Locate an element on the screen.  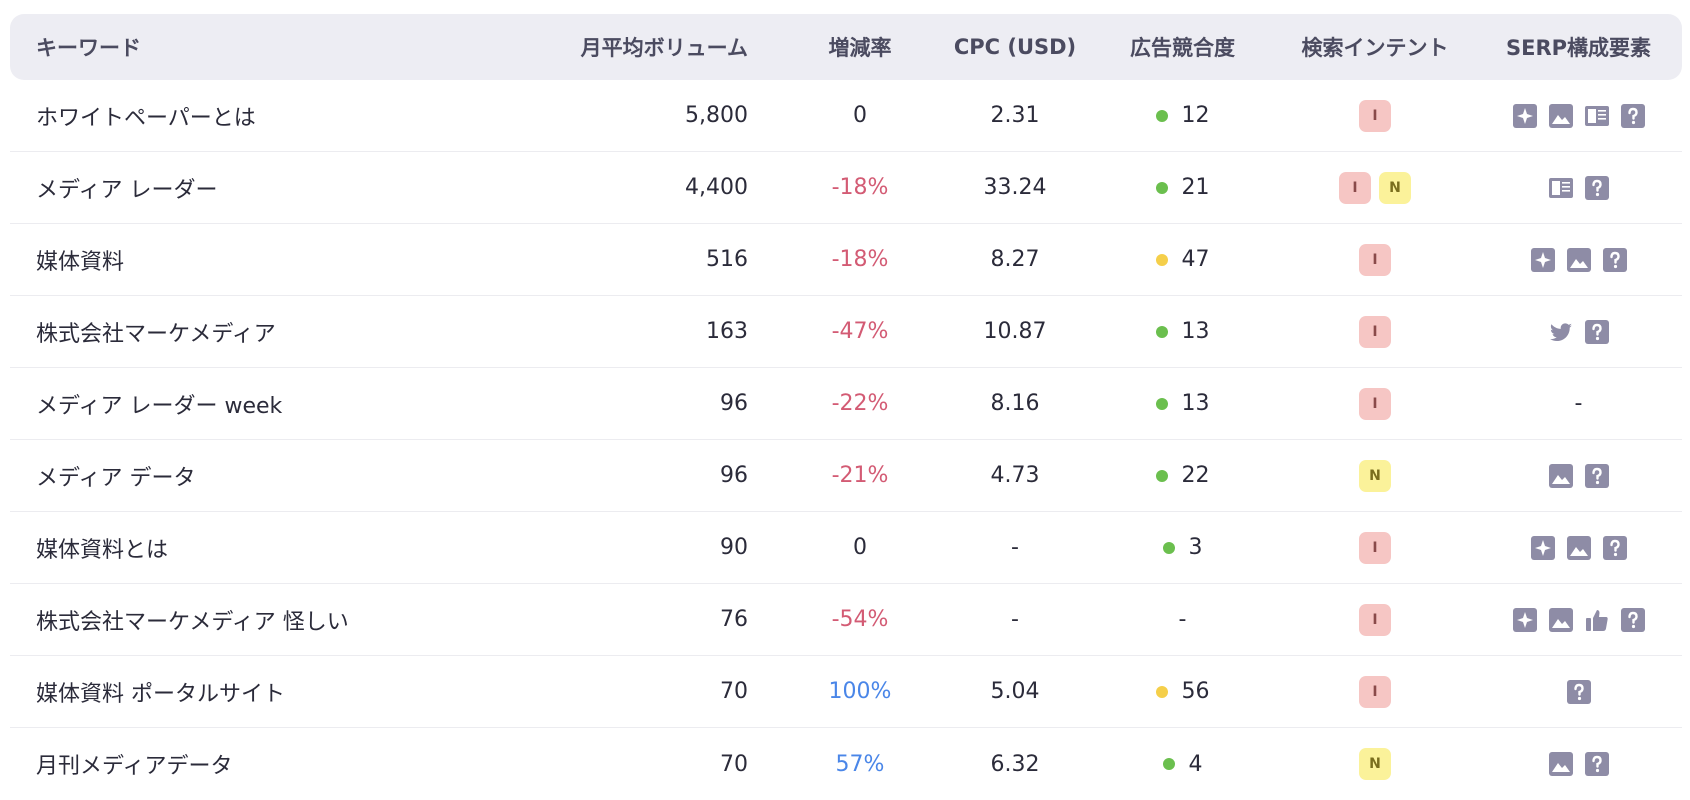
table-row: 媒体資料 516 -18% 8.27 47 I is located at coordinates (846, 260).